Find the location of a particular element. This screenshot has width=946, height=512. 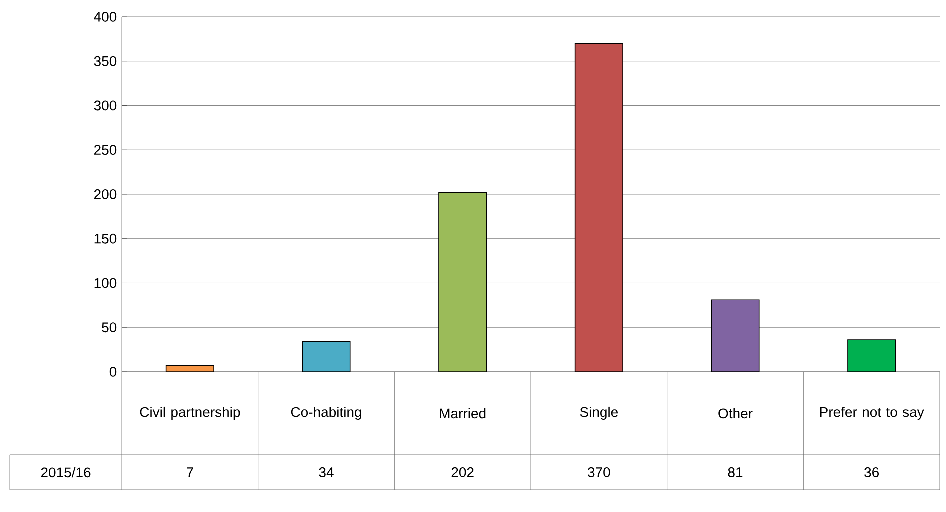

y-tick-label: 250 is located at coordinates (105, 150).